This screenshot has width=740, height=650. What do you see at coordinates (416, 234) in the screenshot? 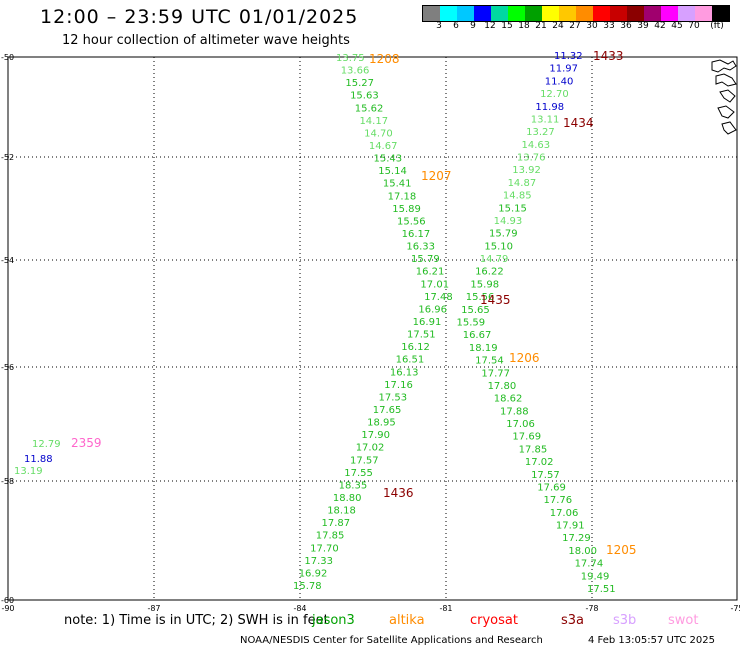
I see `swh-value-label: 16.17` at bounding box center [416, 234].